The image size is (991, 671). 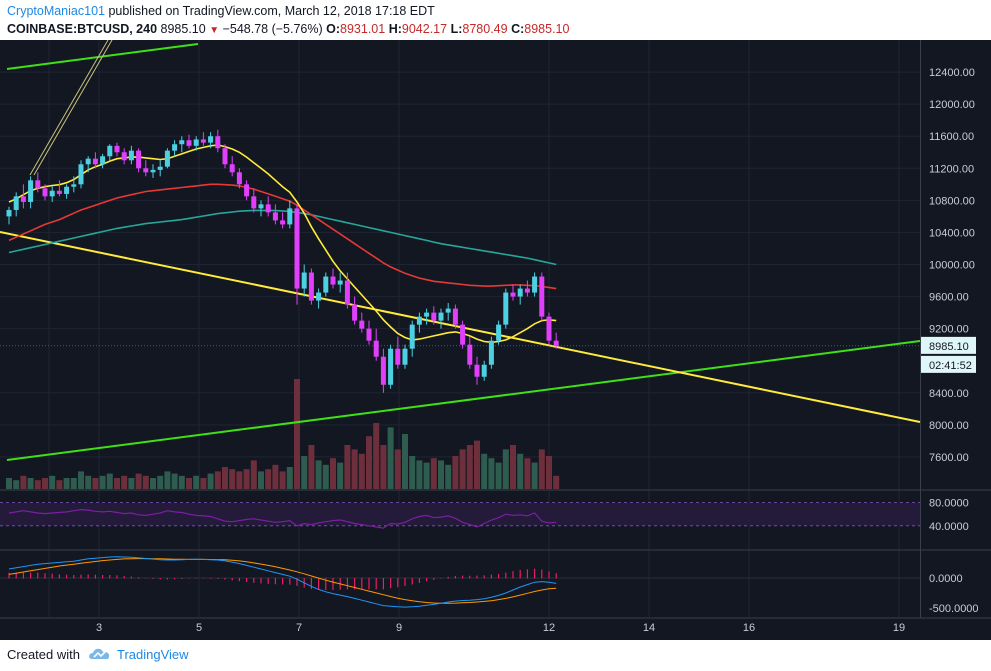 I want to click on symbol-name: COINBASE:BTCUSD, 240, so click(x=82, y=29).